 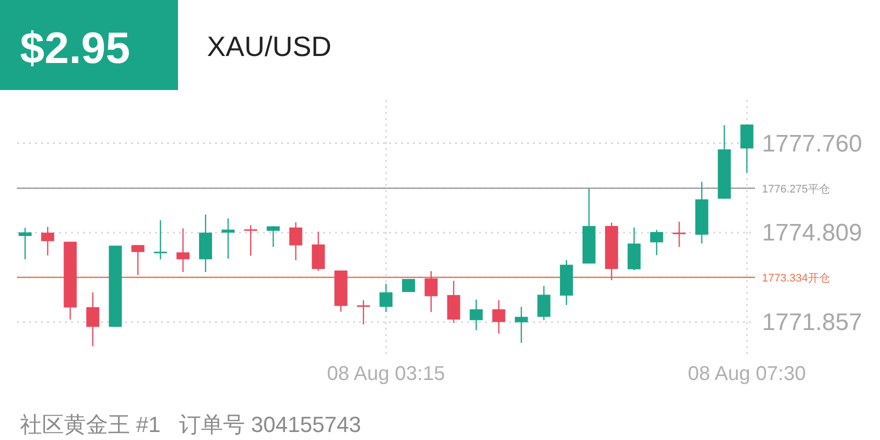 I want to click on subtitle-box: $2.95, so click(x=89, y=45).